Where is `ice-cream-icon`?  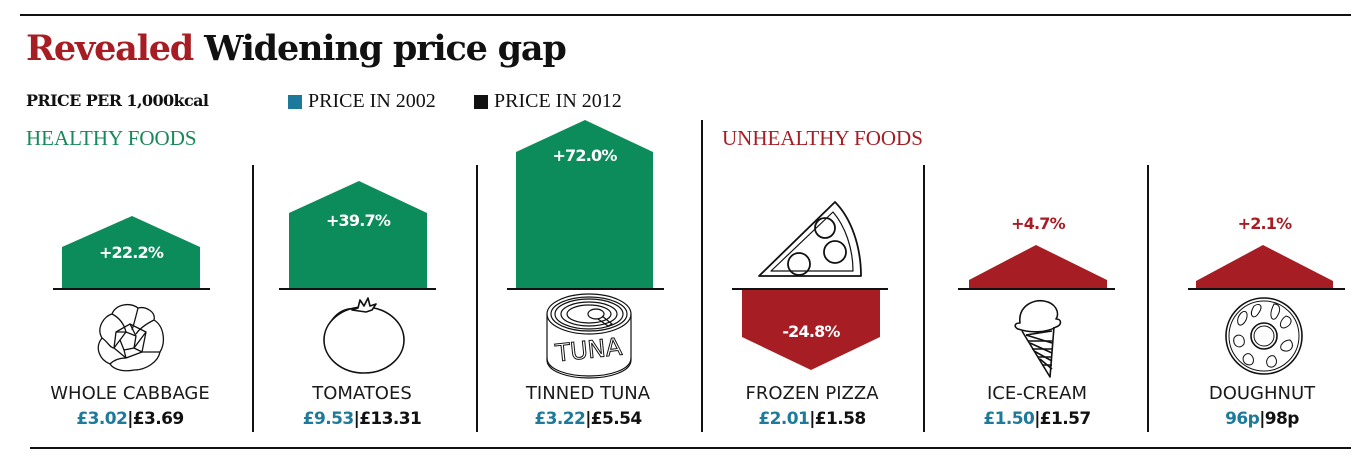
ice-cream-icon is located at coordinates (1038, 338).